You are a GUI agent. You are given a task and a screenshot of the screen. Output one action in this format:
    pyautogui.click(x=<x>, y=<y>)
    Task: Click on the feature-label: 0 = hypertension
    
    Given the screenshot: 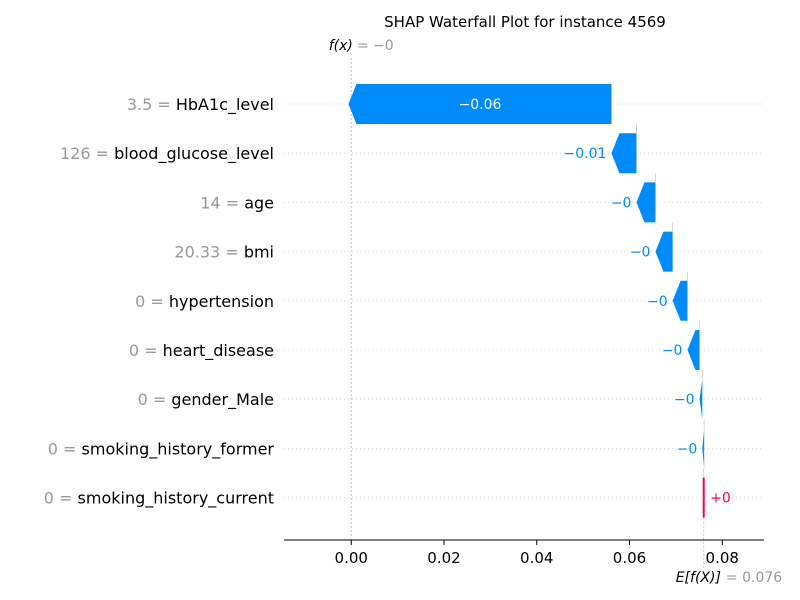 What is the action you would take?
    pyautogui.click(x=204, y=301)
    